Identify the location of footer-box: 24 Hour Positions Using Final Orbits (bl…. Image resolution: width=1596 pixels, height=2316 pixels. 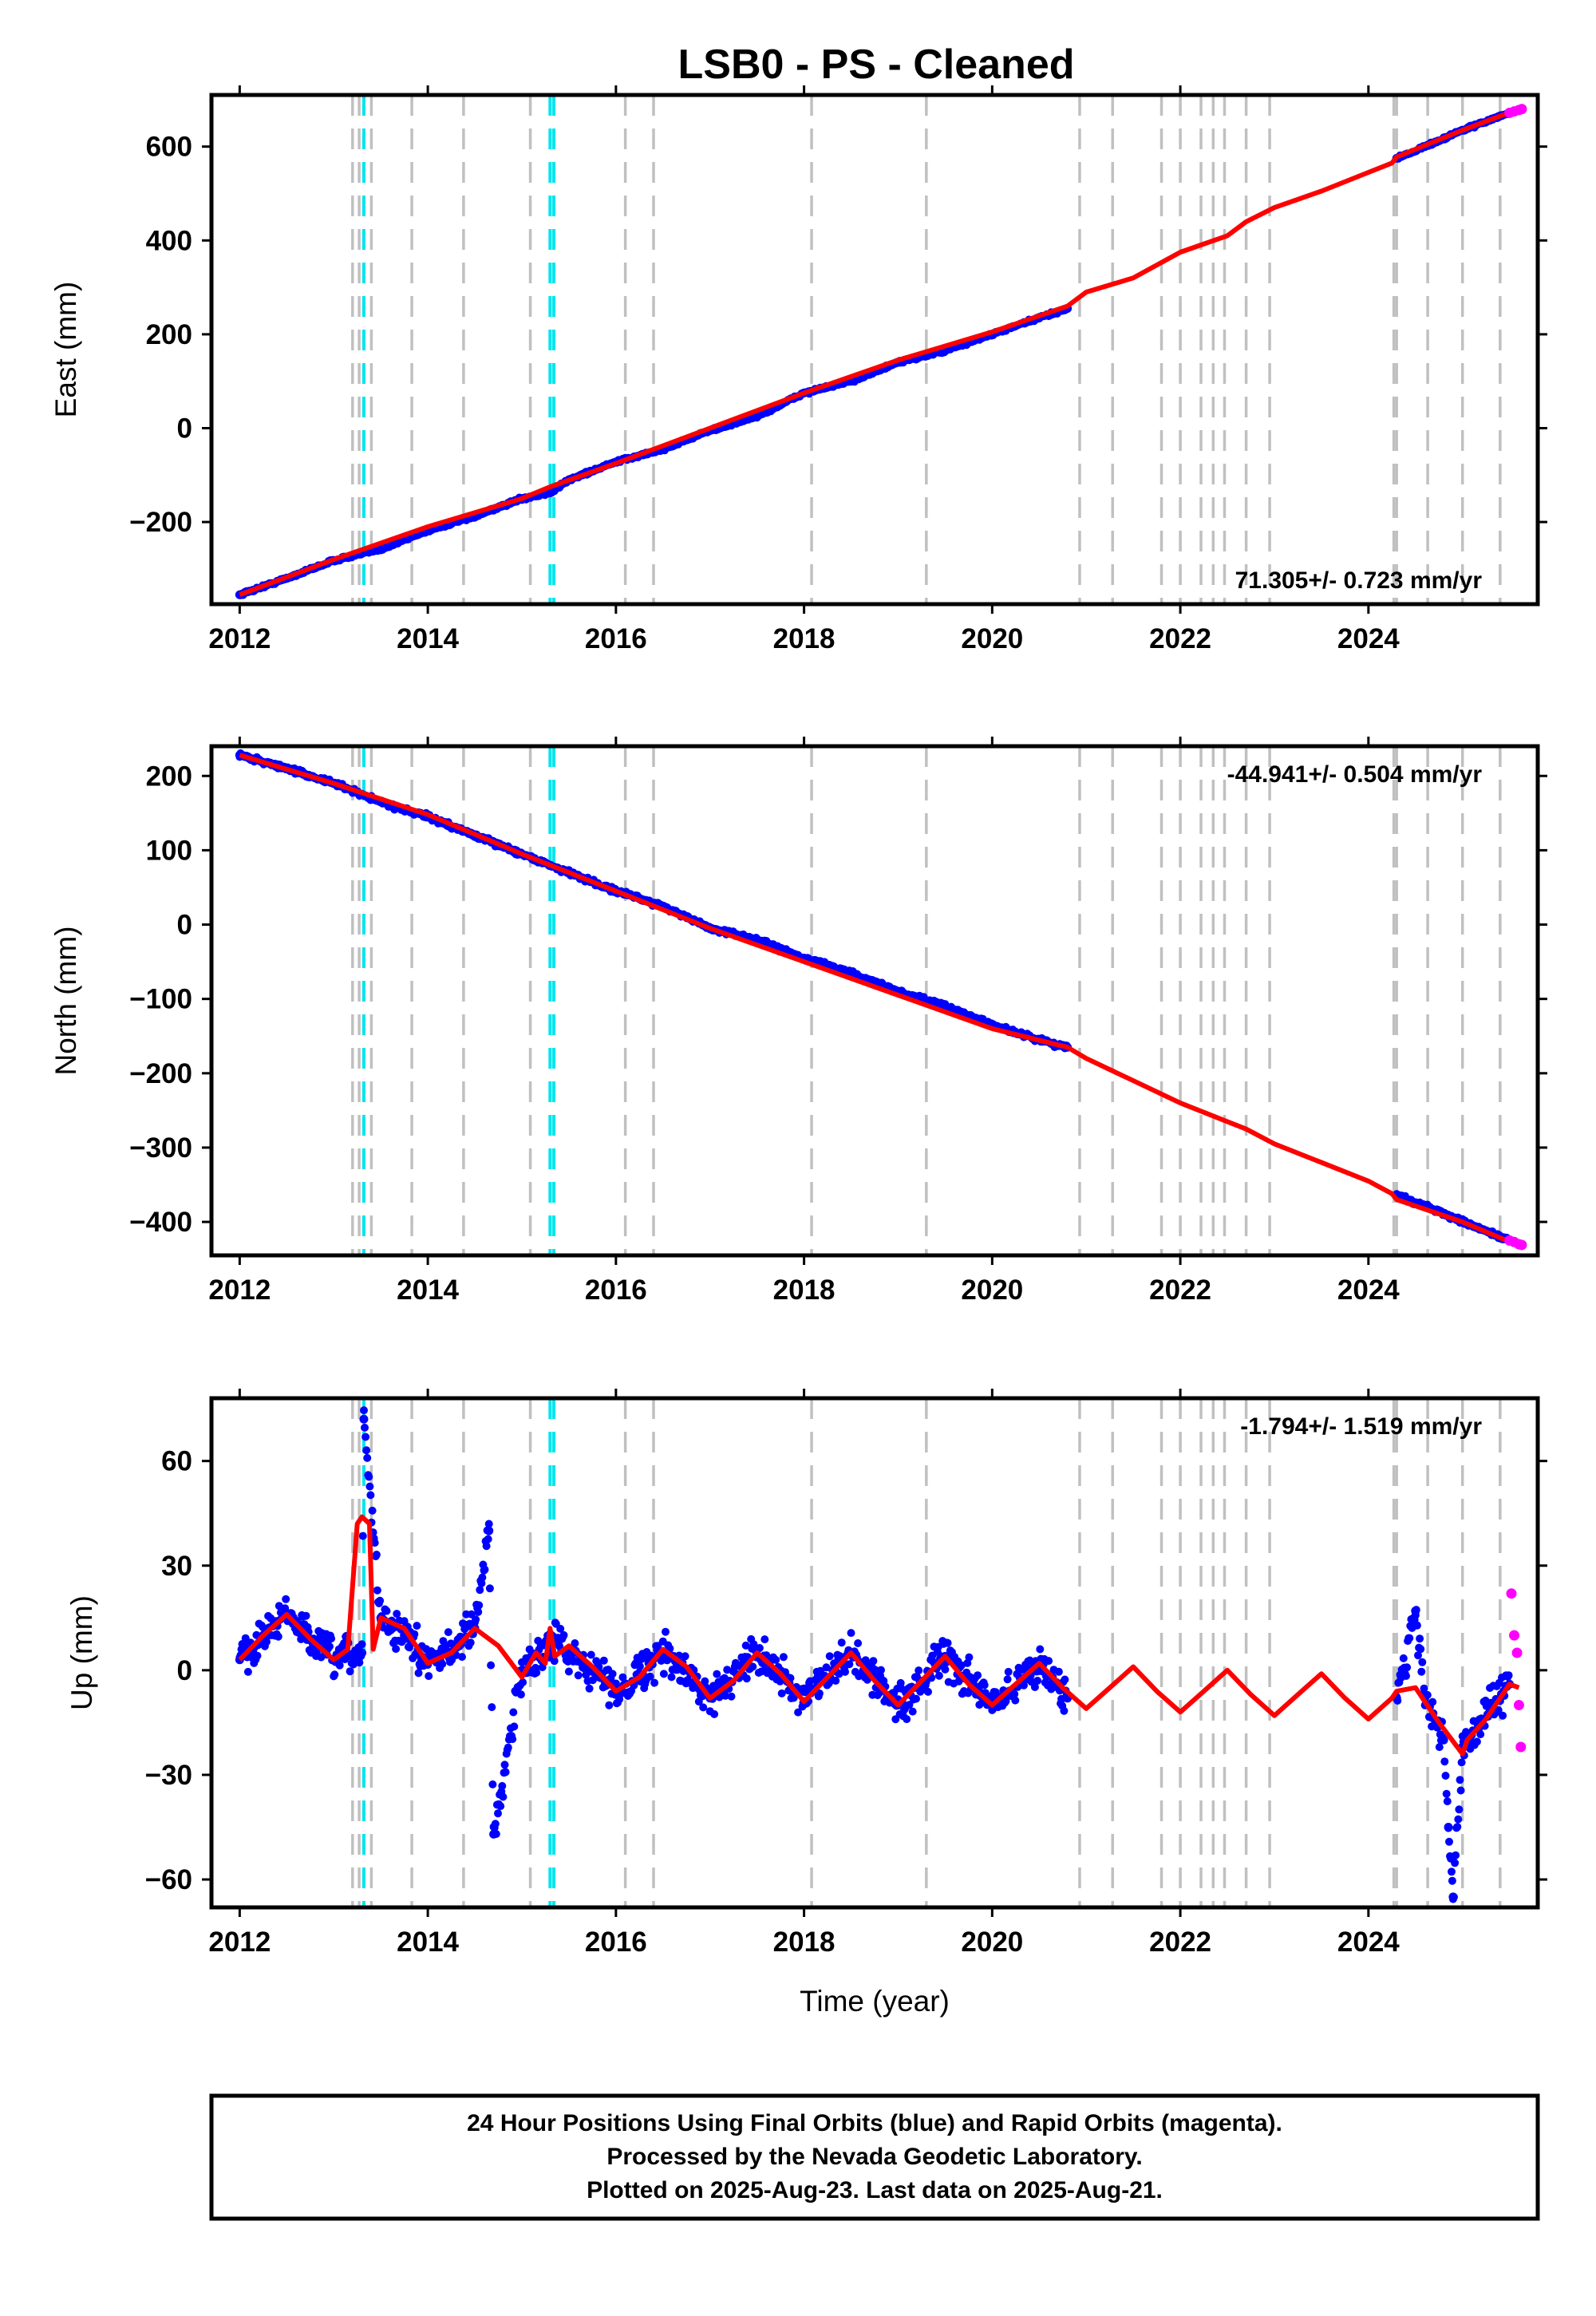
(874, 2157).